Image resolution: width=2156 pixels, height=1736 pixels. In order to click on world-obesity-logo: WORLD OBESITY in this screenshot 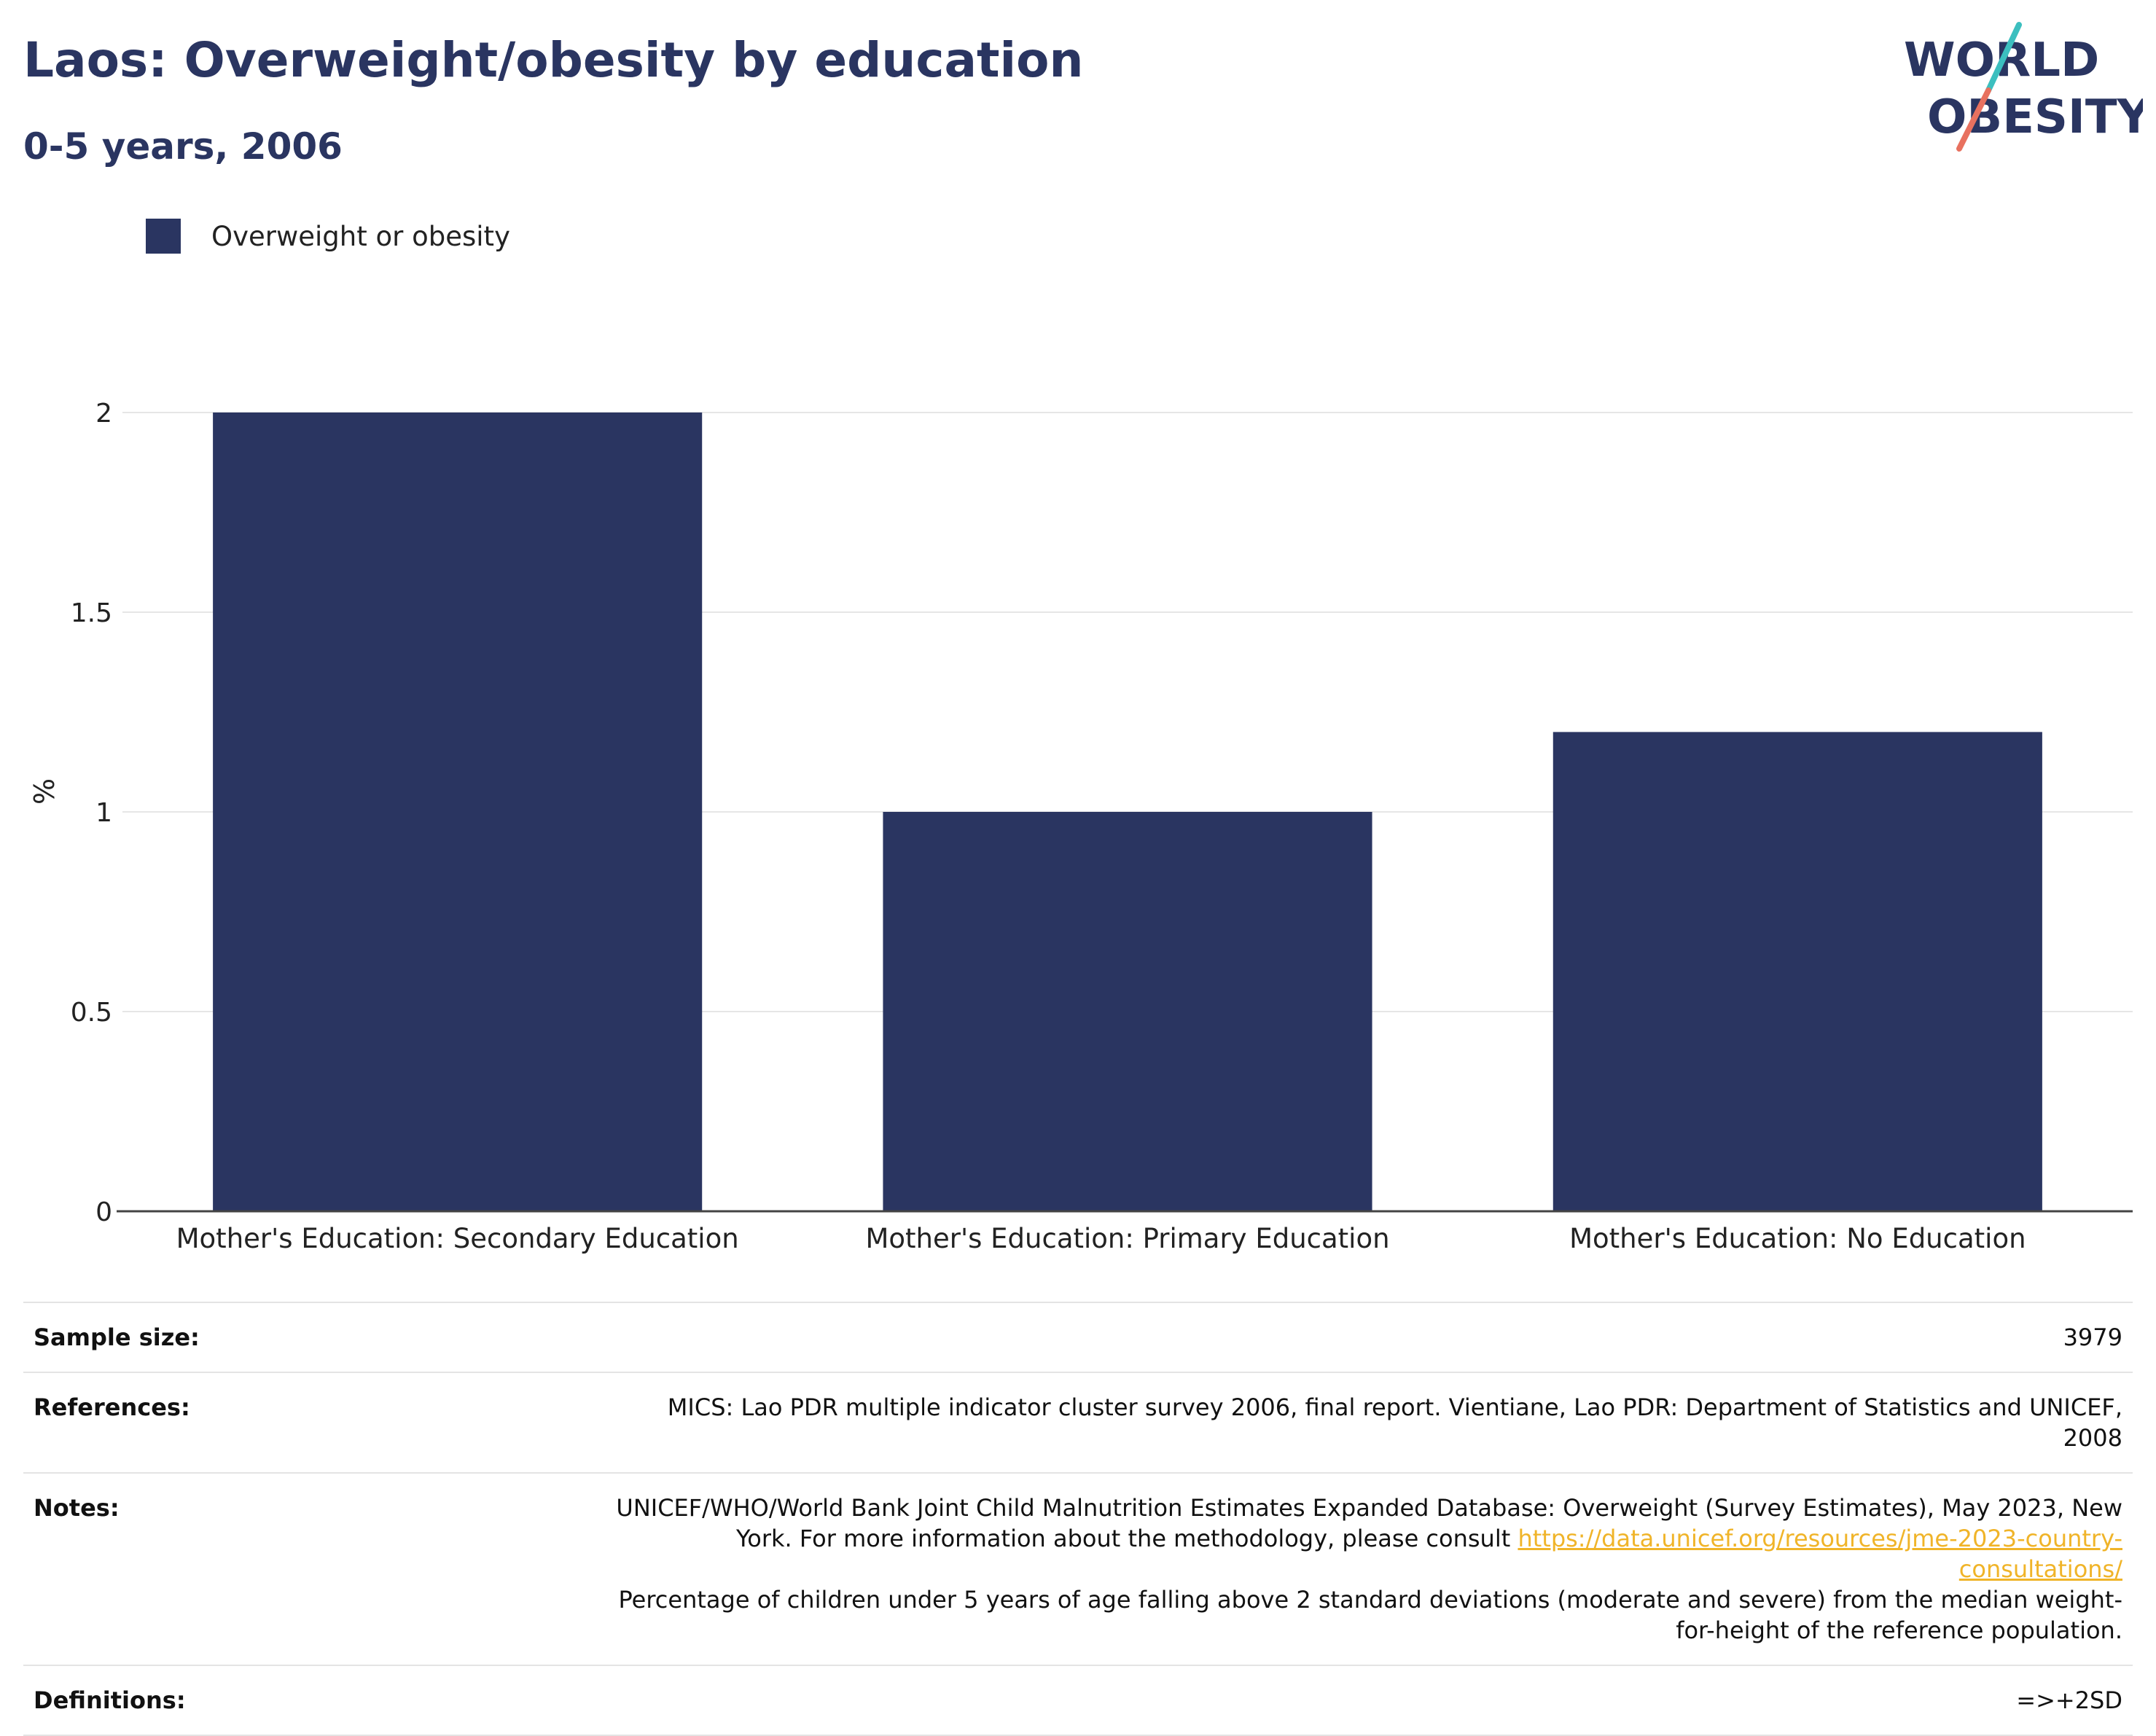, I will do `click(2023, 87)`.